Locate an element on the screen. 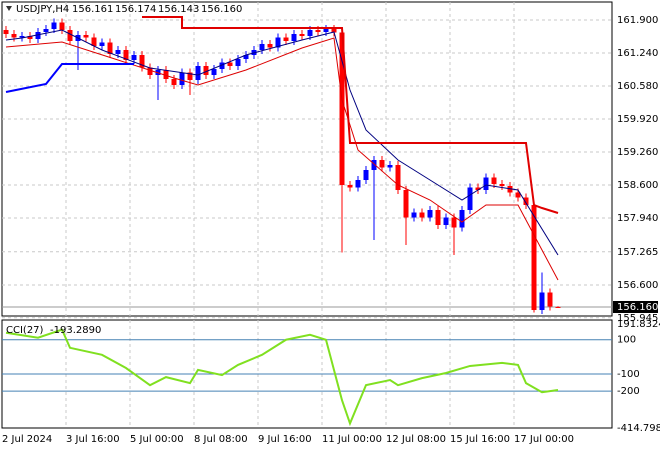 This screenshot has width=660, height=450. x-tick-label: 12 Jul 08:00 is located at coordinates (416, 439).